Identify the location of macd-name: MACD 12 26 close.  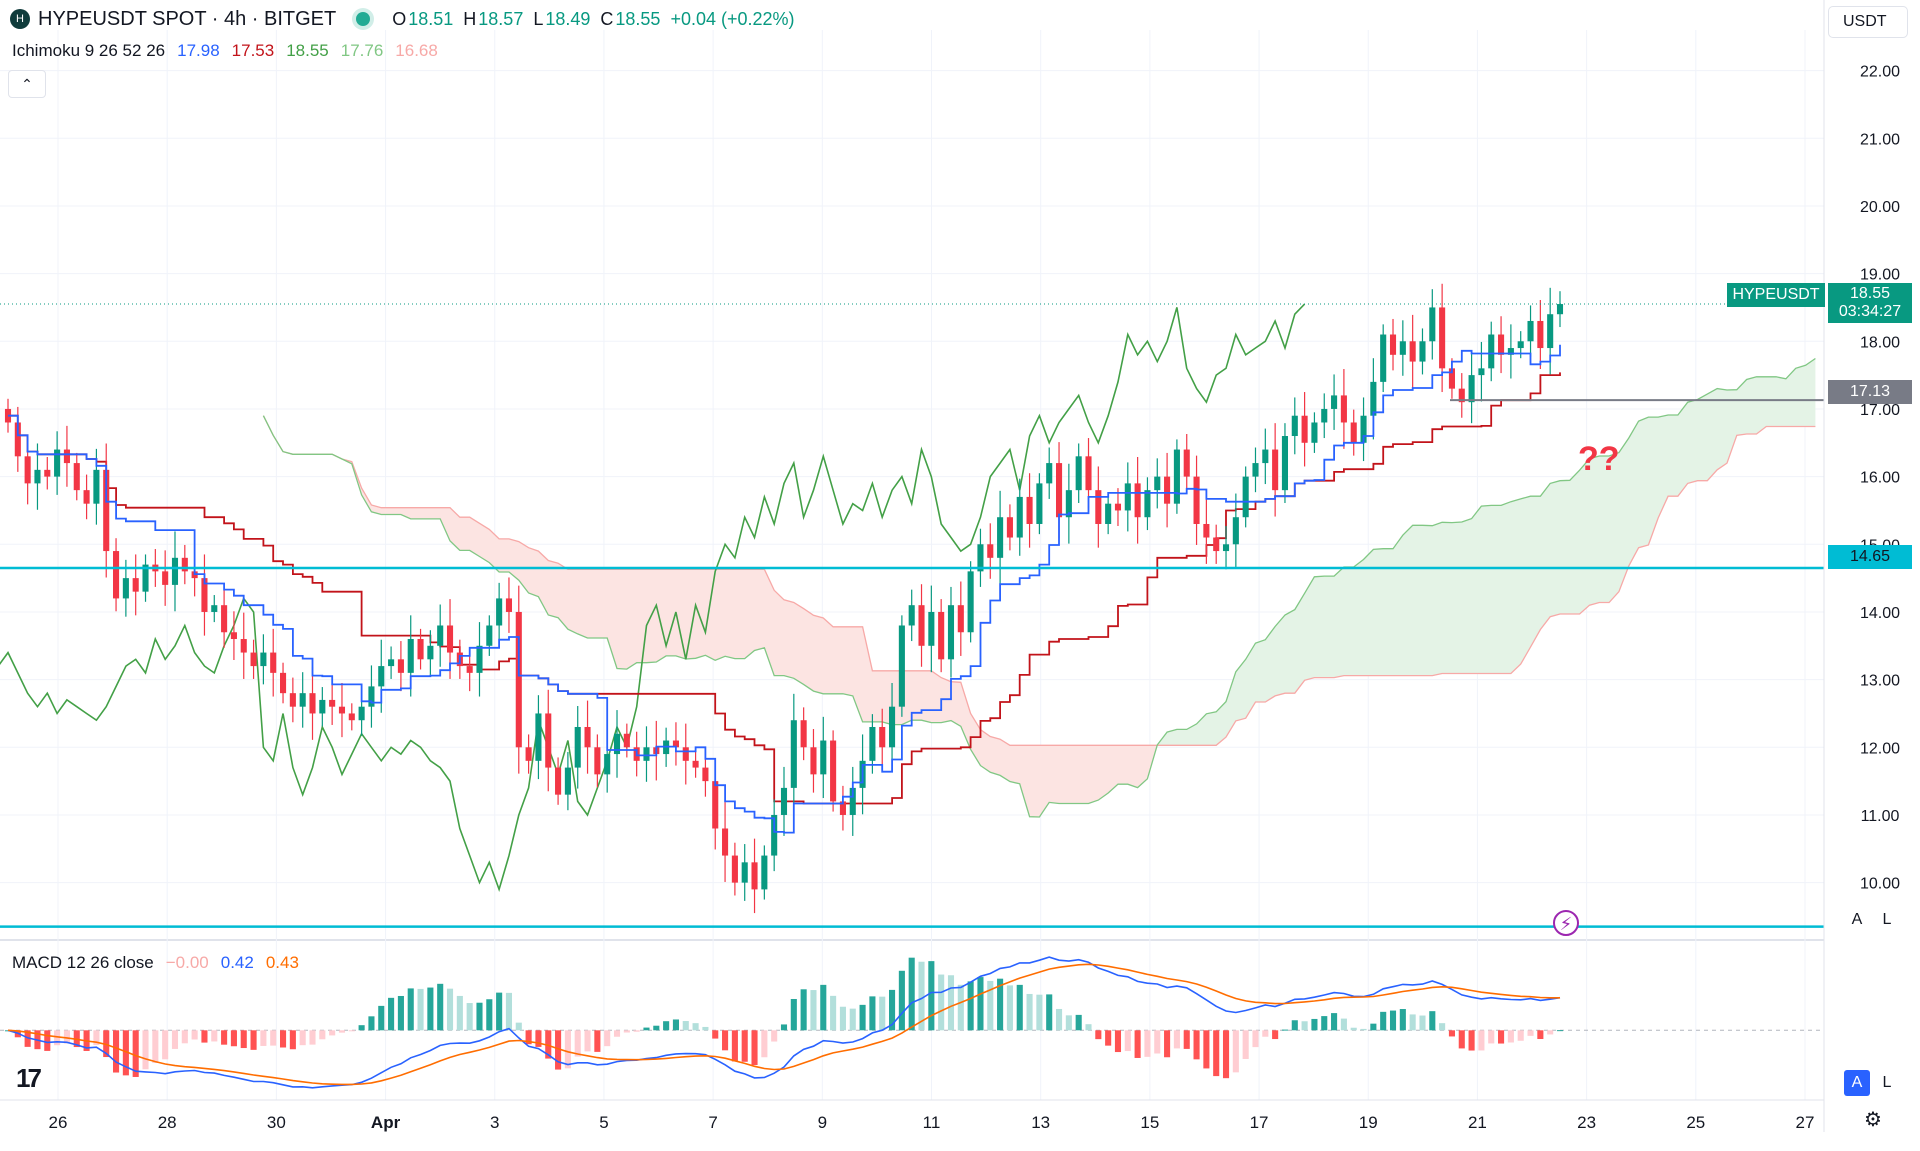
(83, 962).